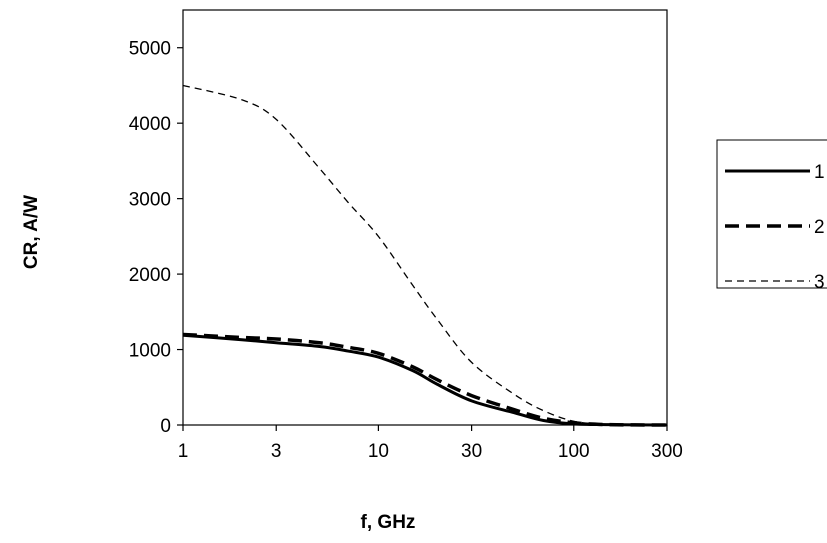 The image size is (827, 543). I want to click on y-tick-label: 5000, so click(150, 49).